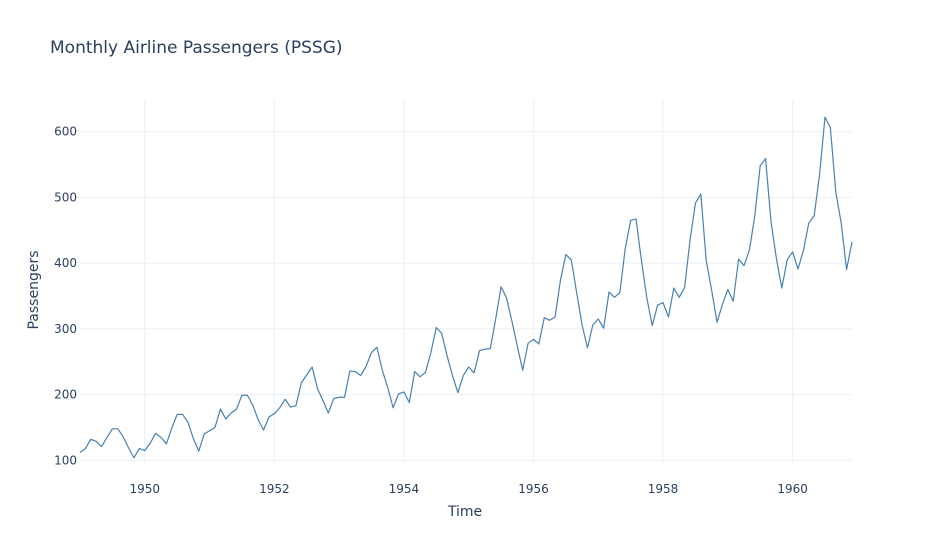  I want to click on x-tick-label: 1950, so click(145, 489).